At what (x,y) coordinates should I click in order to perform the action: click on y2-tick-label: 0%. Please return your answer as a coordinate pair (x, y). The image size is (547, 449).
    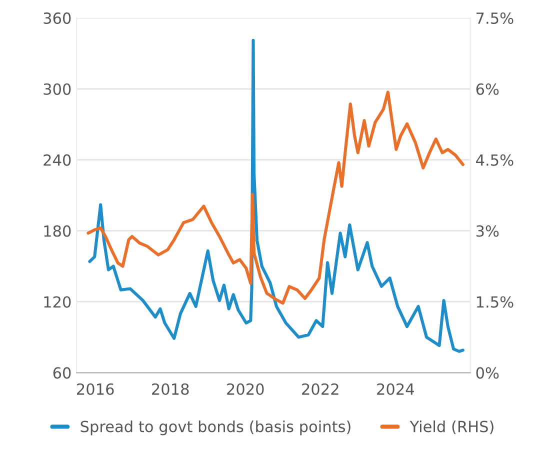
    Looking at the image, I should click on (487, 373).